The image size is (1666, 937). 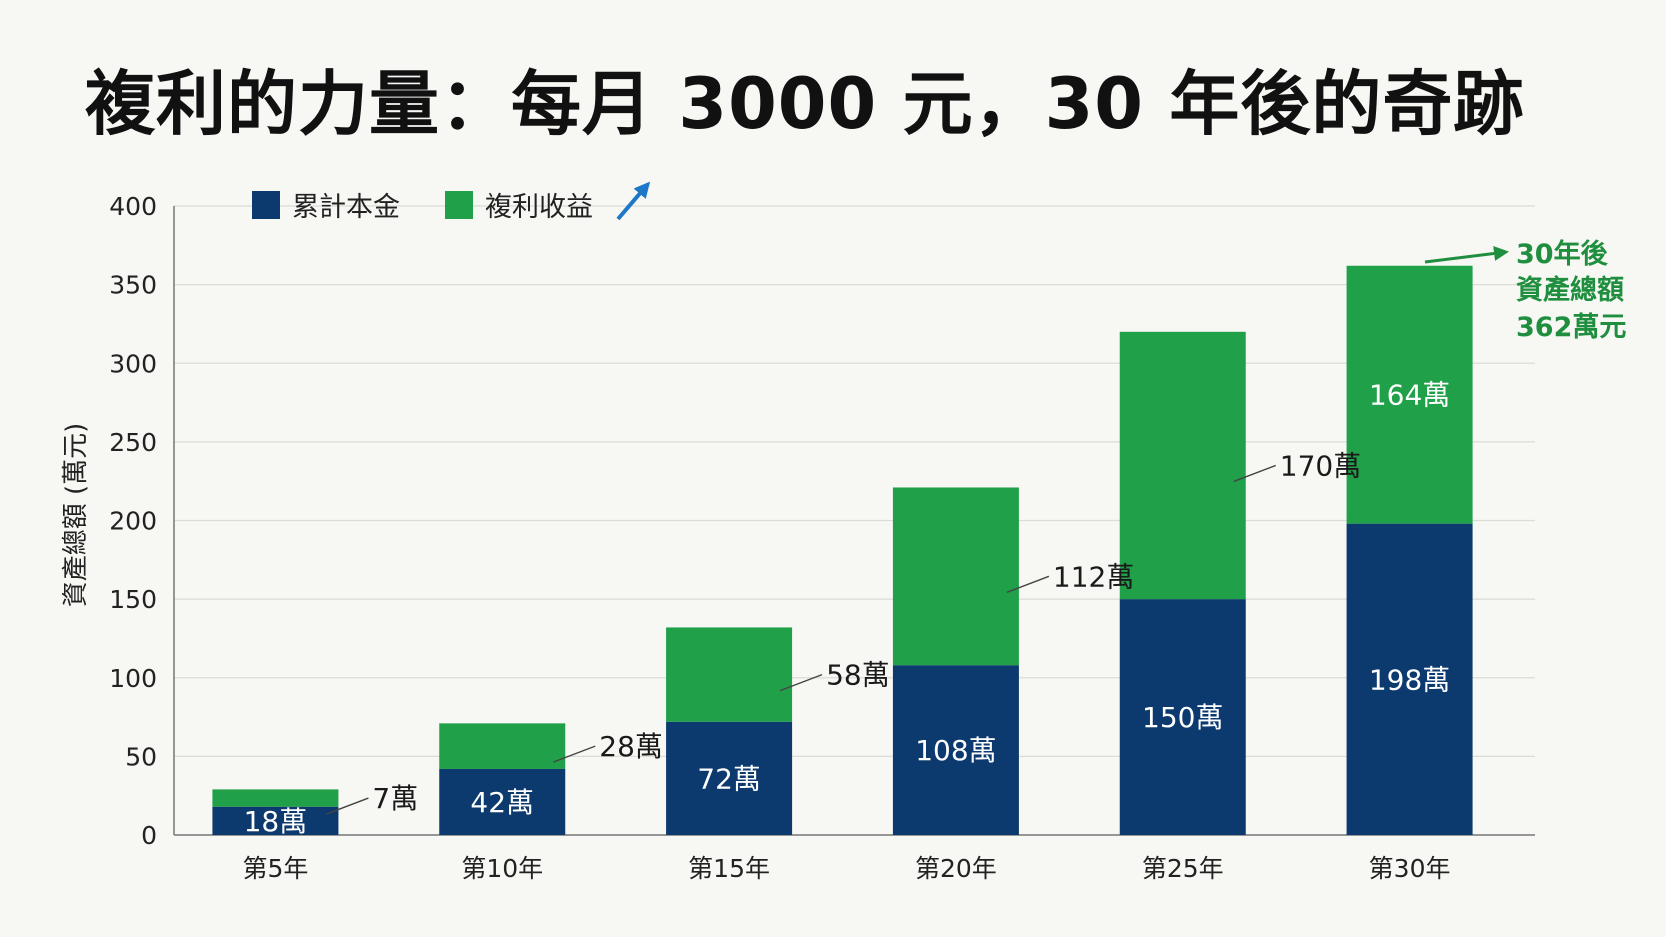 I want to click on y-tick-label: 150, so click(x=133, y=599).